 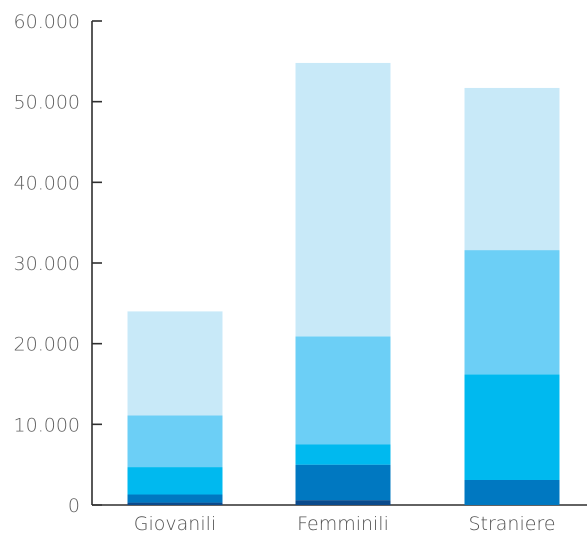 What do you see at coordinates (47, 425) in the screenshot?
I see `y-tick-label: 10.000` at bounding box center [47, 425].